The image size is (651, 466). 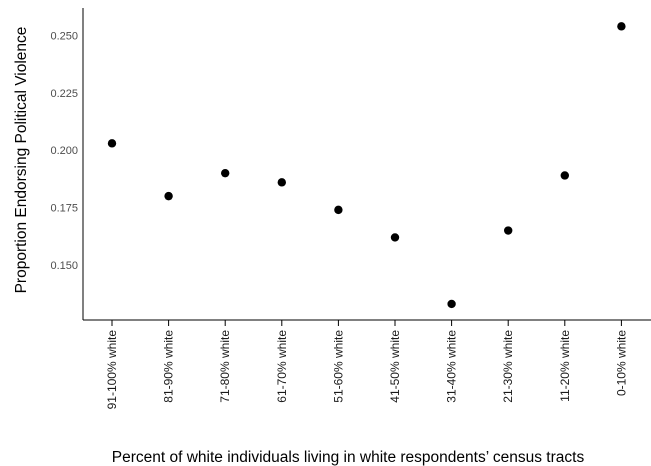 What do you see at coordinates (621, 363) in the screenshot?
I see `x-tick-label: 0-10% white` at bounding box center [621, 363].